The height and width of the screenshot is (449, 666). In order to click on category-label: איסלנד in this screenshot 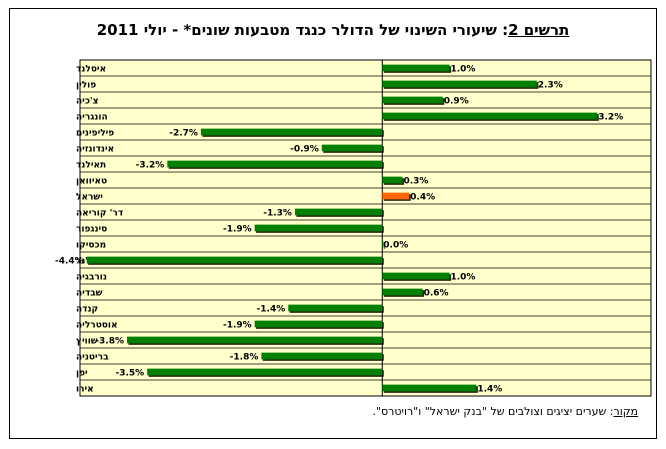, I will do `click(91, 70)`.